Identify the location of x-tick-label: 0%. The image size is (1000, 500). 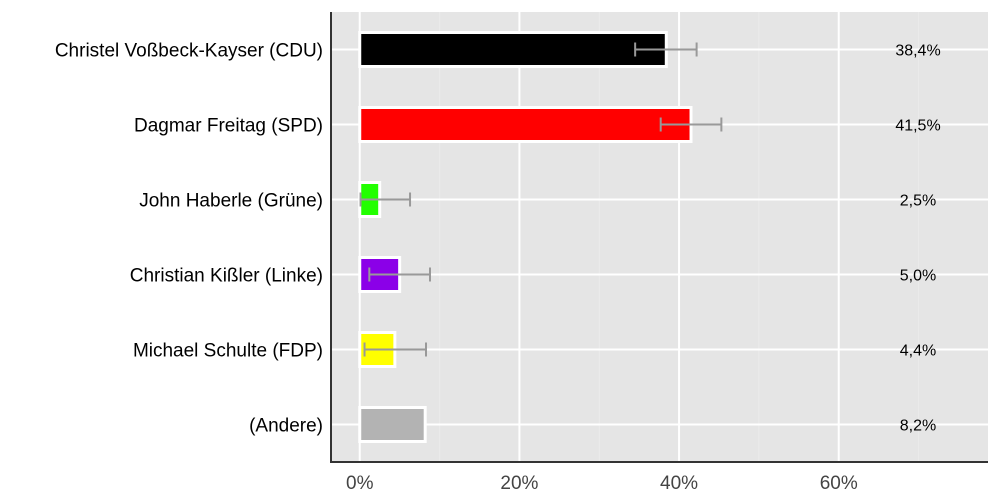
(360, 483).